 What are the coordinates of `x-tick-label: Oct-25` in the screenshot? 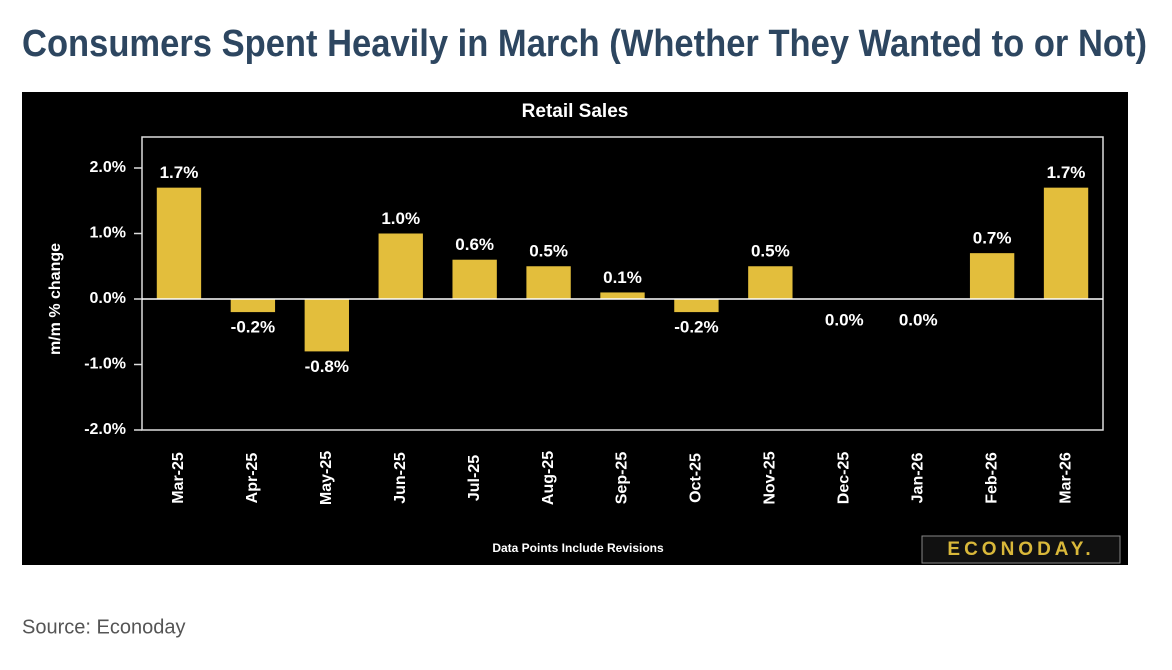 It's located at (696, 478).